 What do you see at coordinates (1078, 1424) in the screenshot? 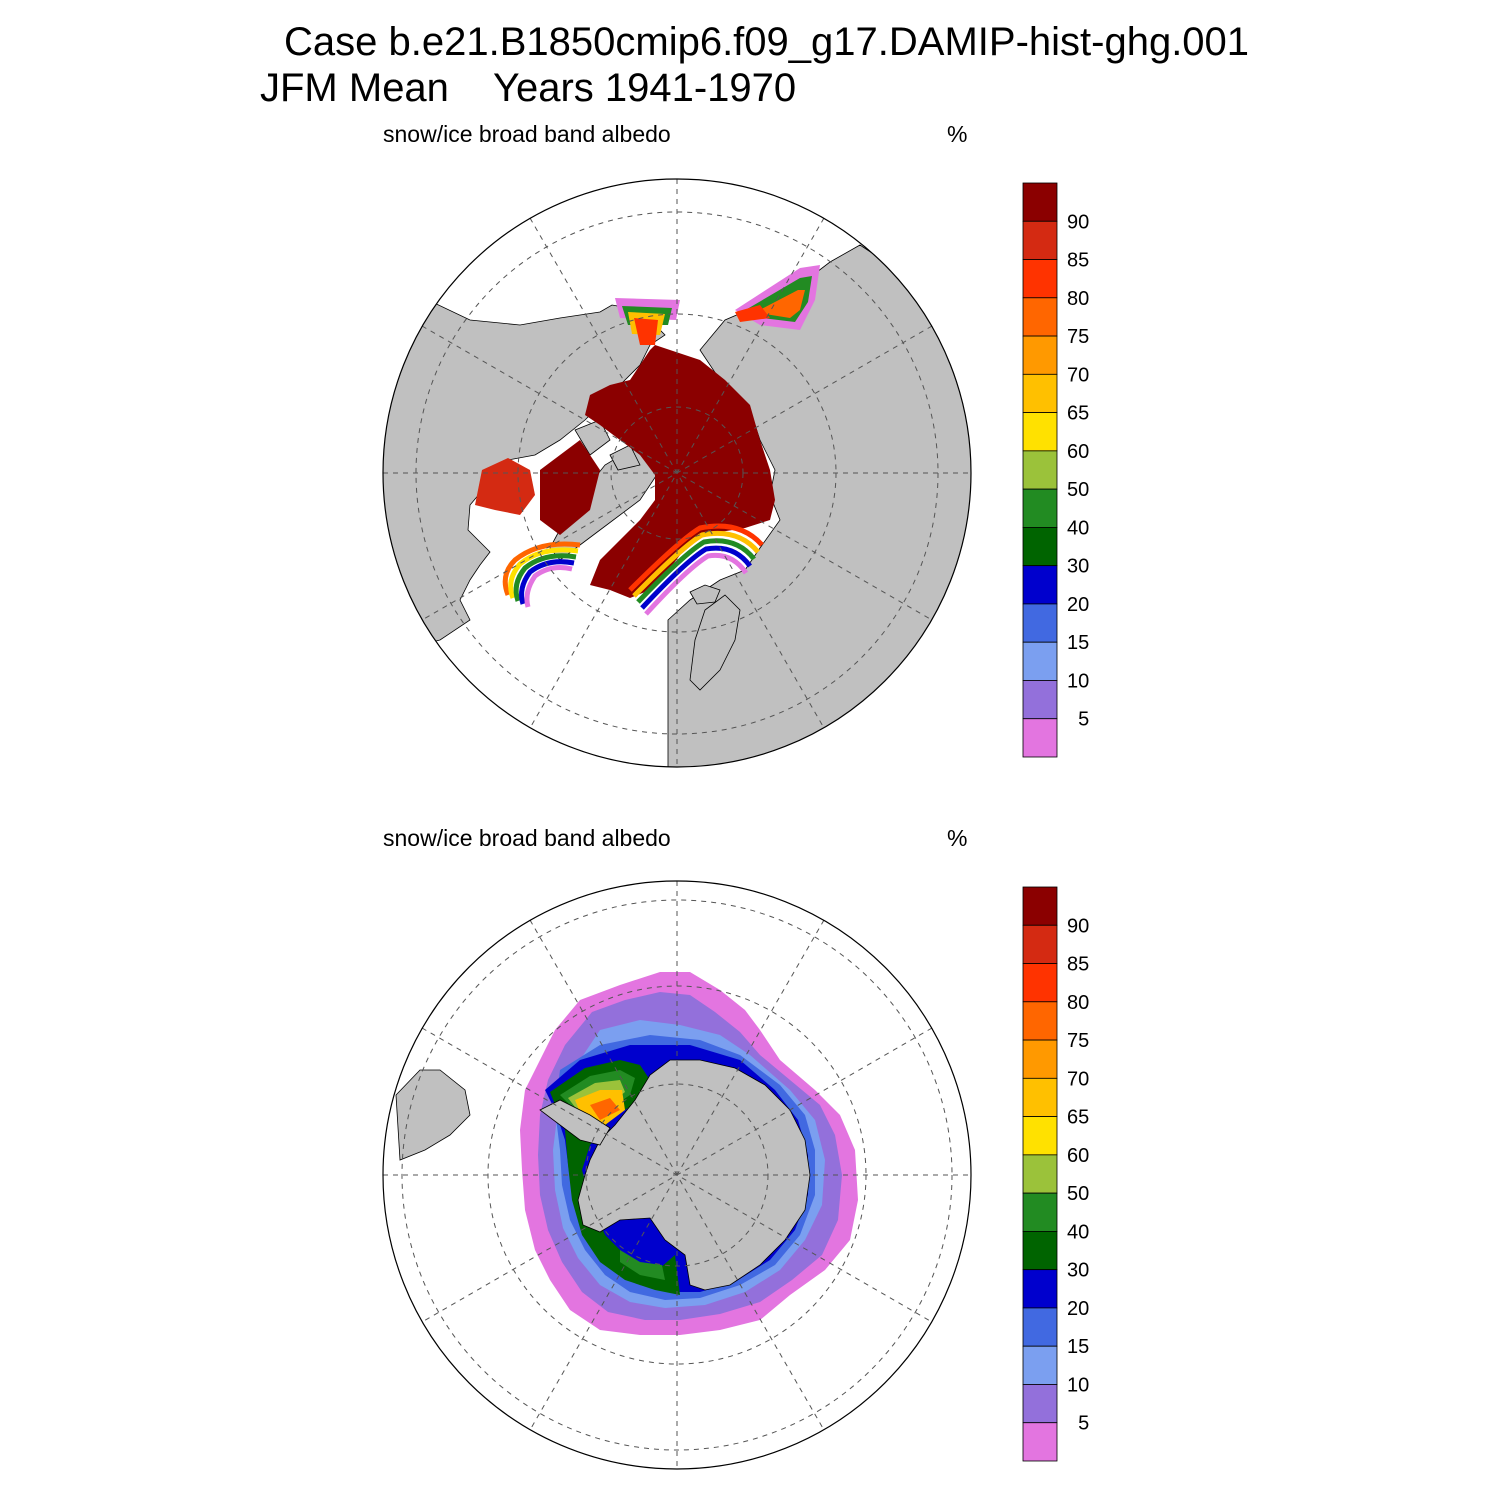
I see `south-colorbar-label: 5` at bounding box center [1078, 1424].